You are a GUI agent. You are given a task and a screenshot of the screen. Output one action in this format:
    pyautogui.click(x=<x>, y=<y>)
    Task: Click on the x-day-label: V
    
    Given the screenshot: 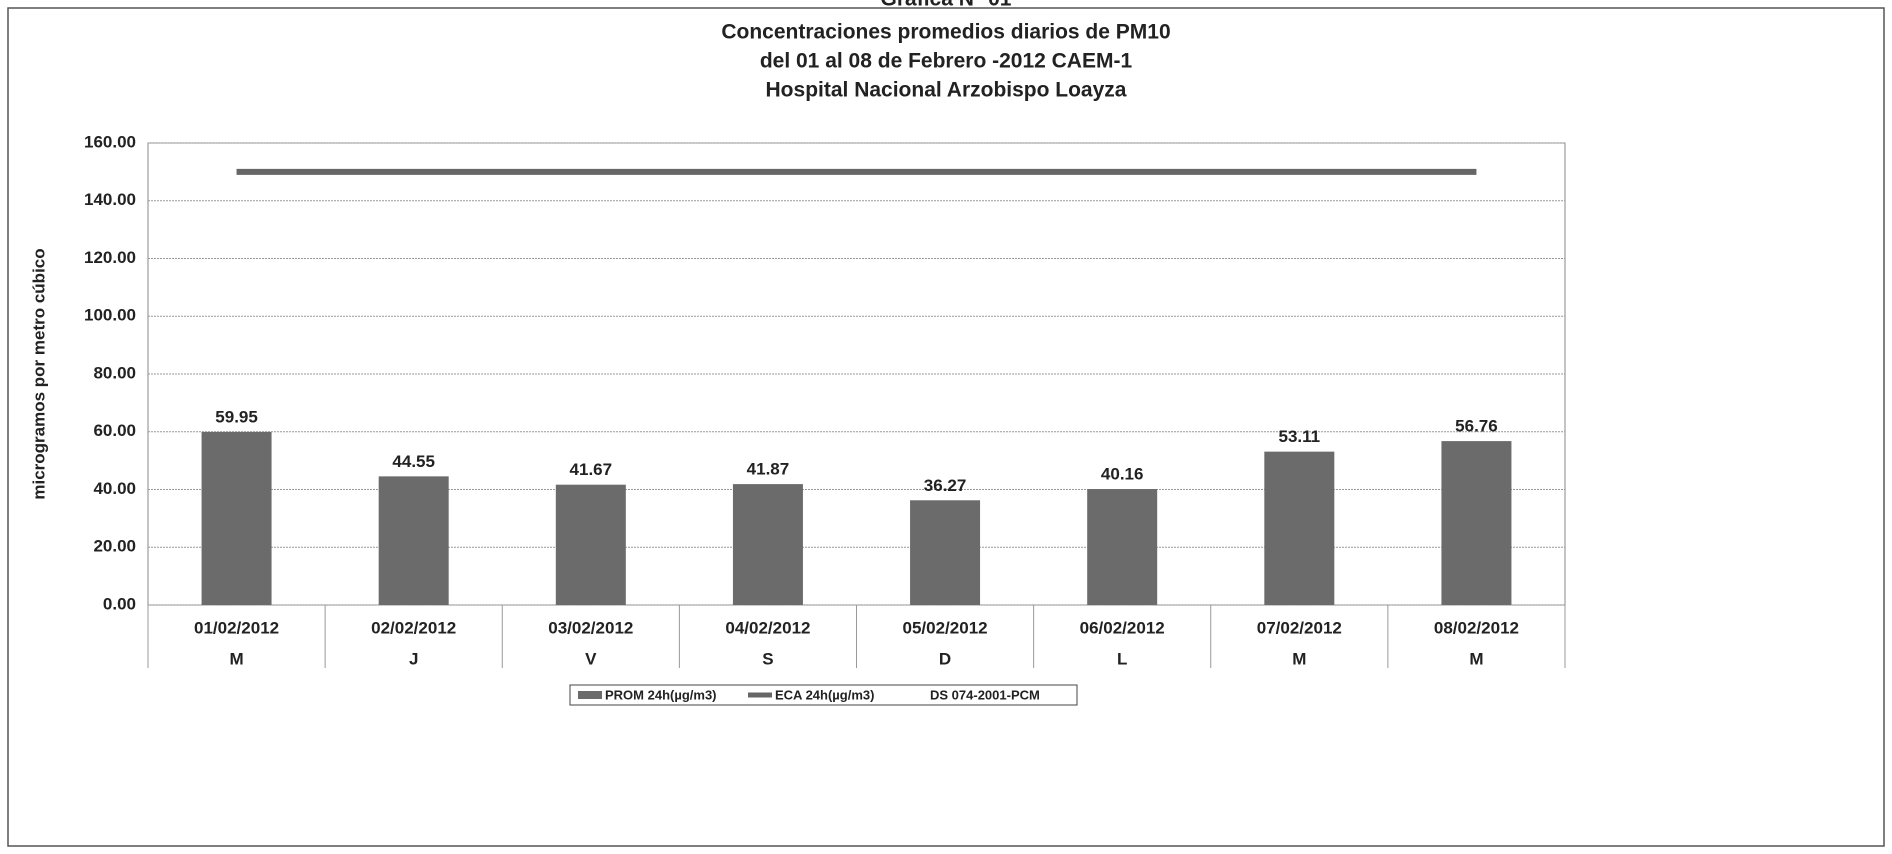 What is the action you would take?
    pyautogui.click(x=591, y=658)
    